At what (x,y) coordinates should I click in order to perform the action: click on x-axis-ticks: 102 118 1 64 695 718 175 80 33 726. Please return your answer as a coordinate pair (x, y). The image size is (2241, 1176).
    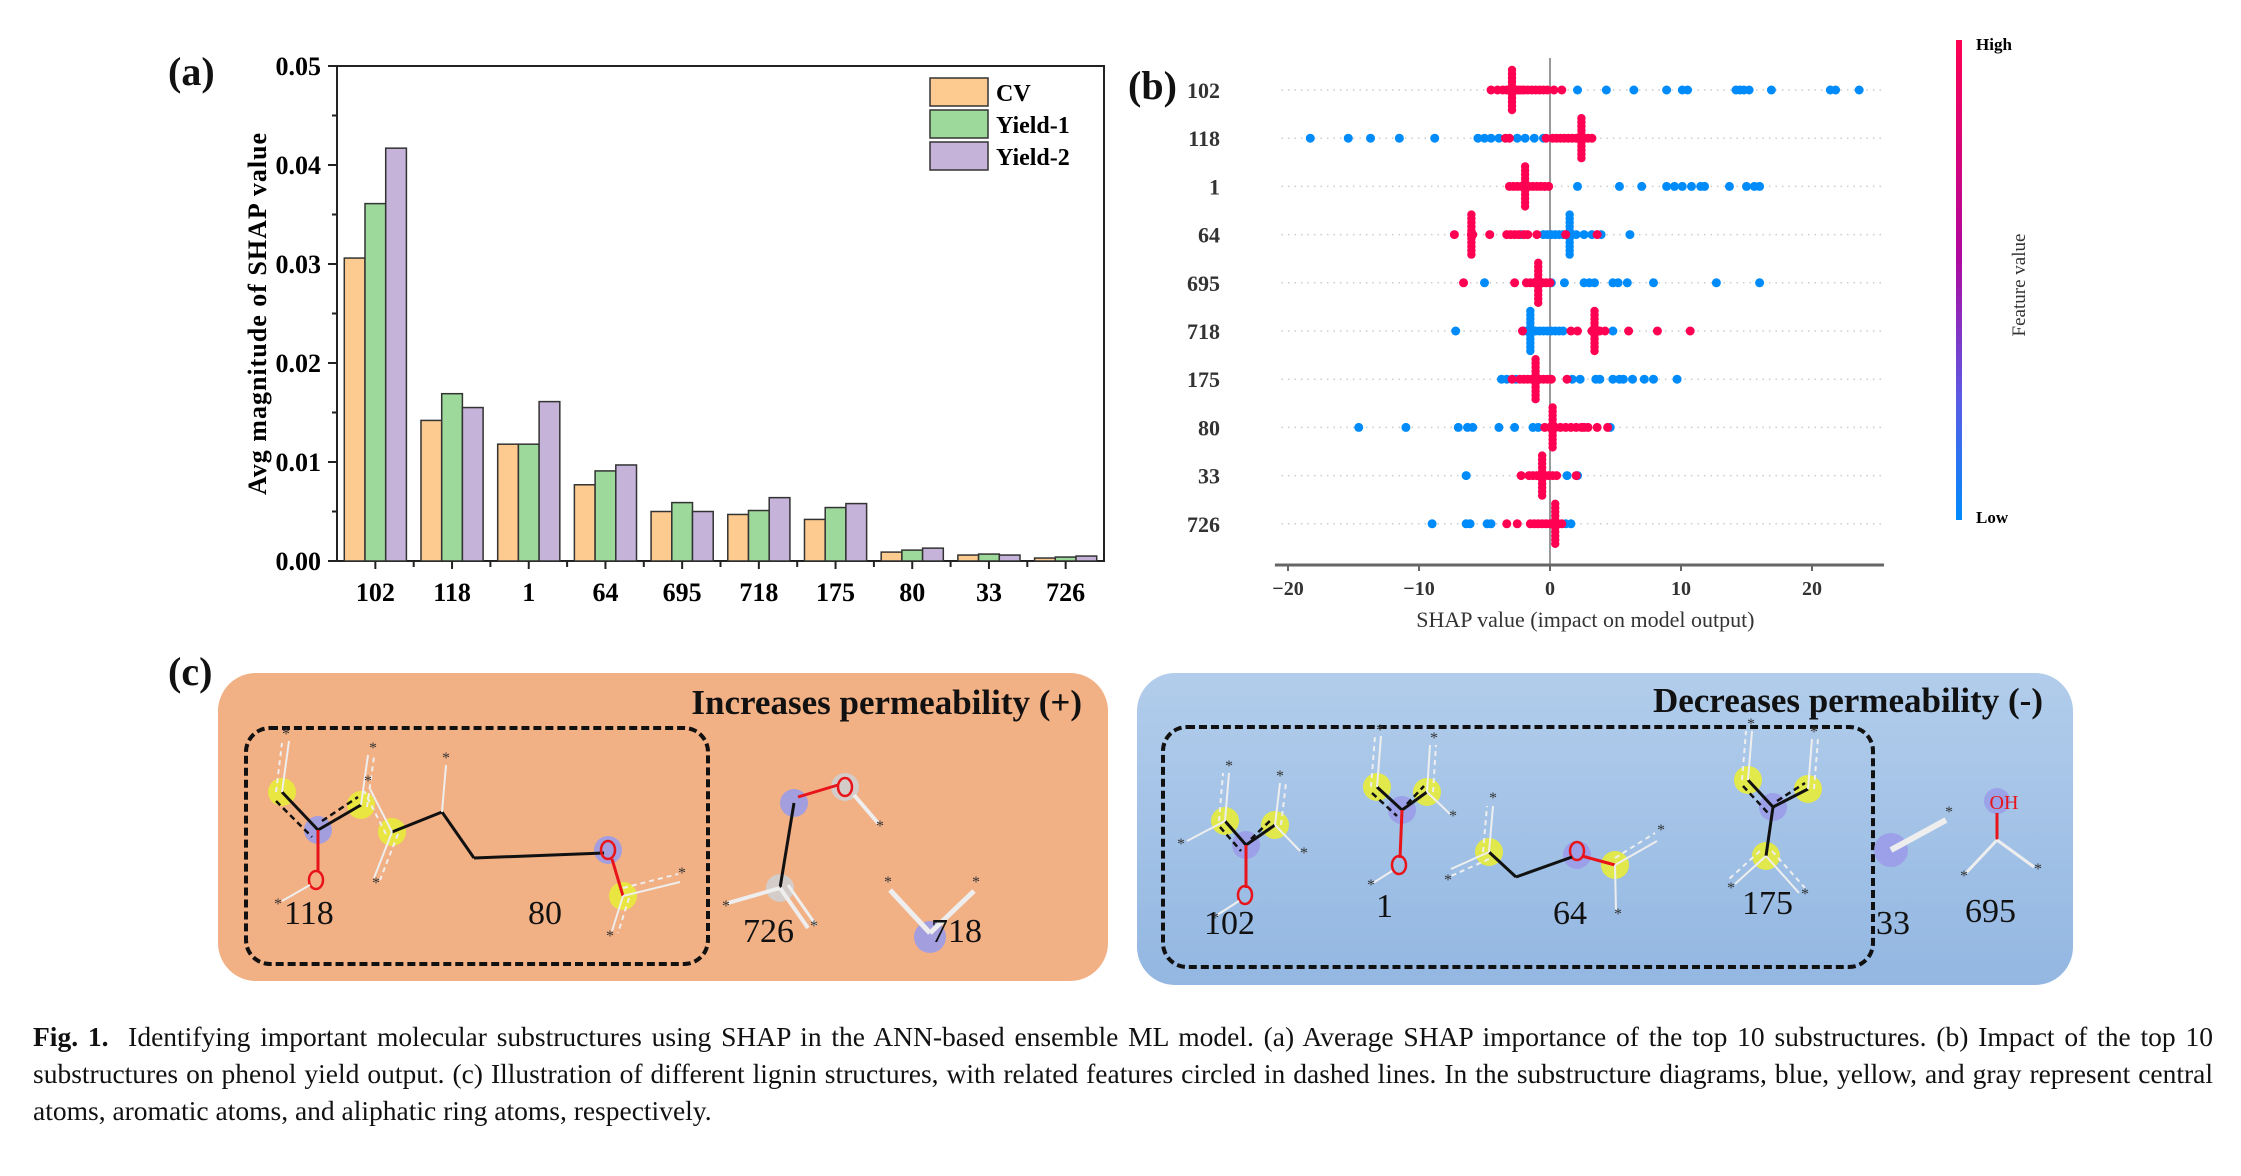
    Looking at the image, I should click on (720, 584).